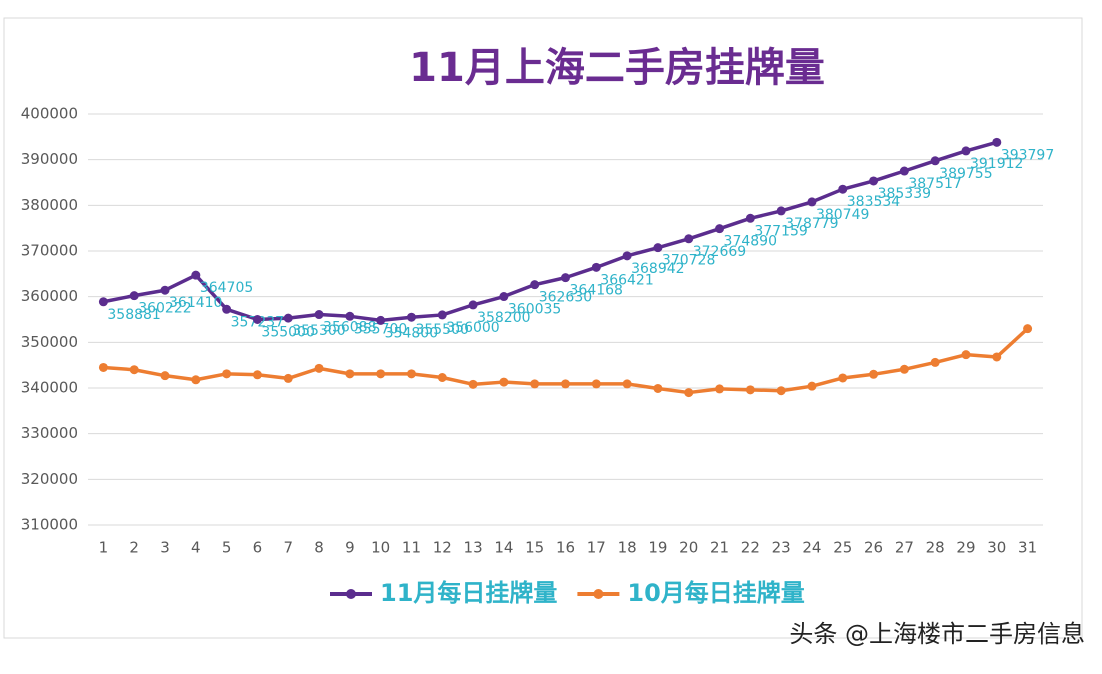 This screenshot has height=674, width=1102. What do you see at coordinates (596, 291) in the screenshot?
I see `data-label: 364168` at bounding box center [596, 291].